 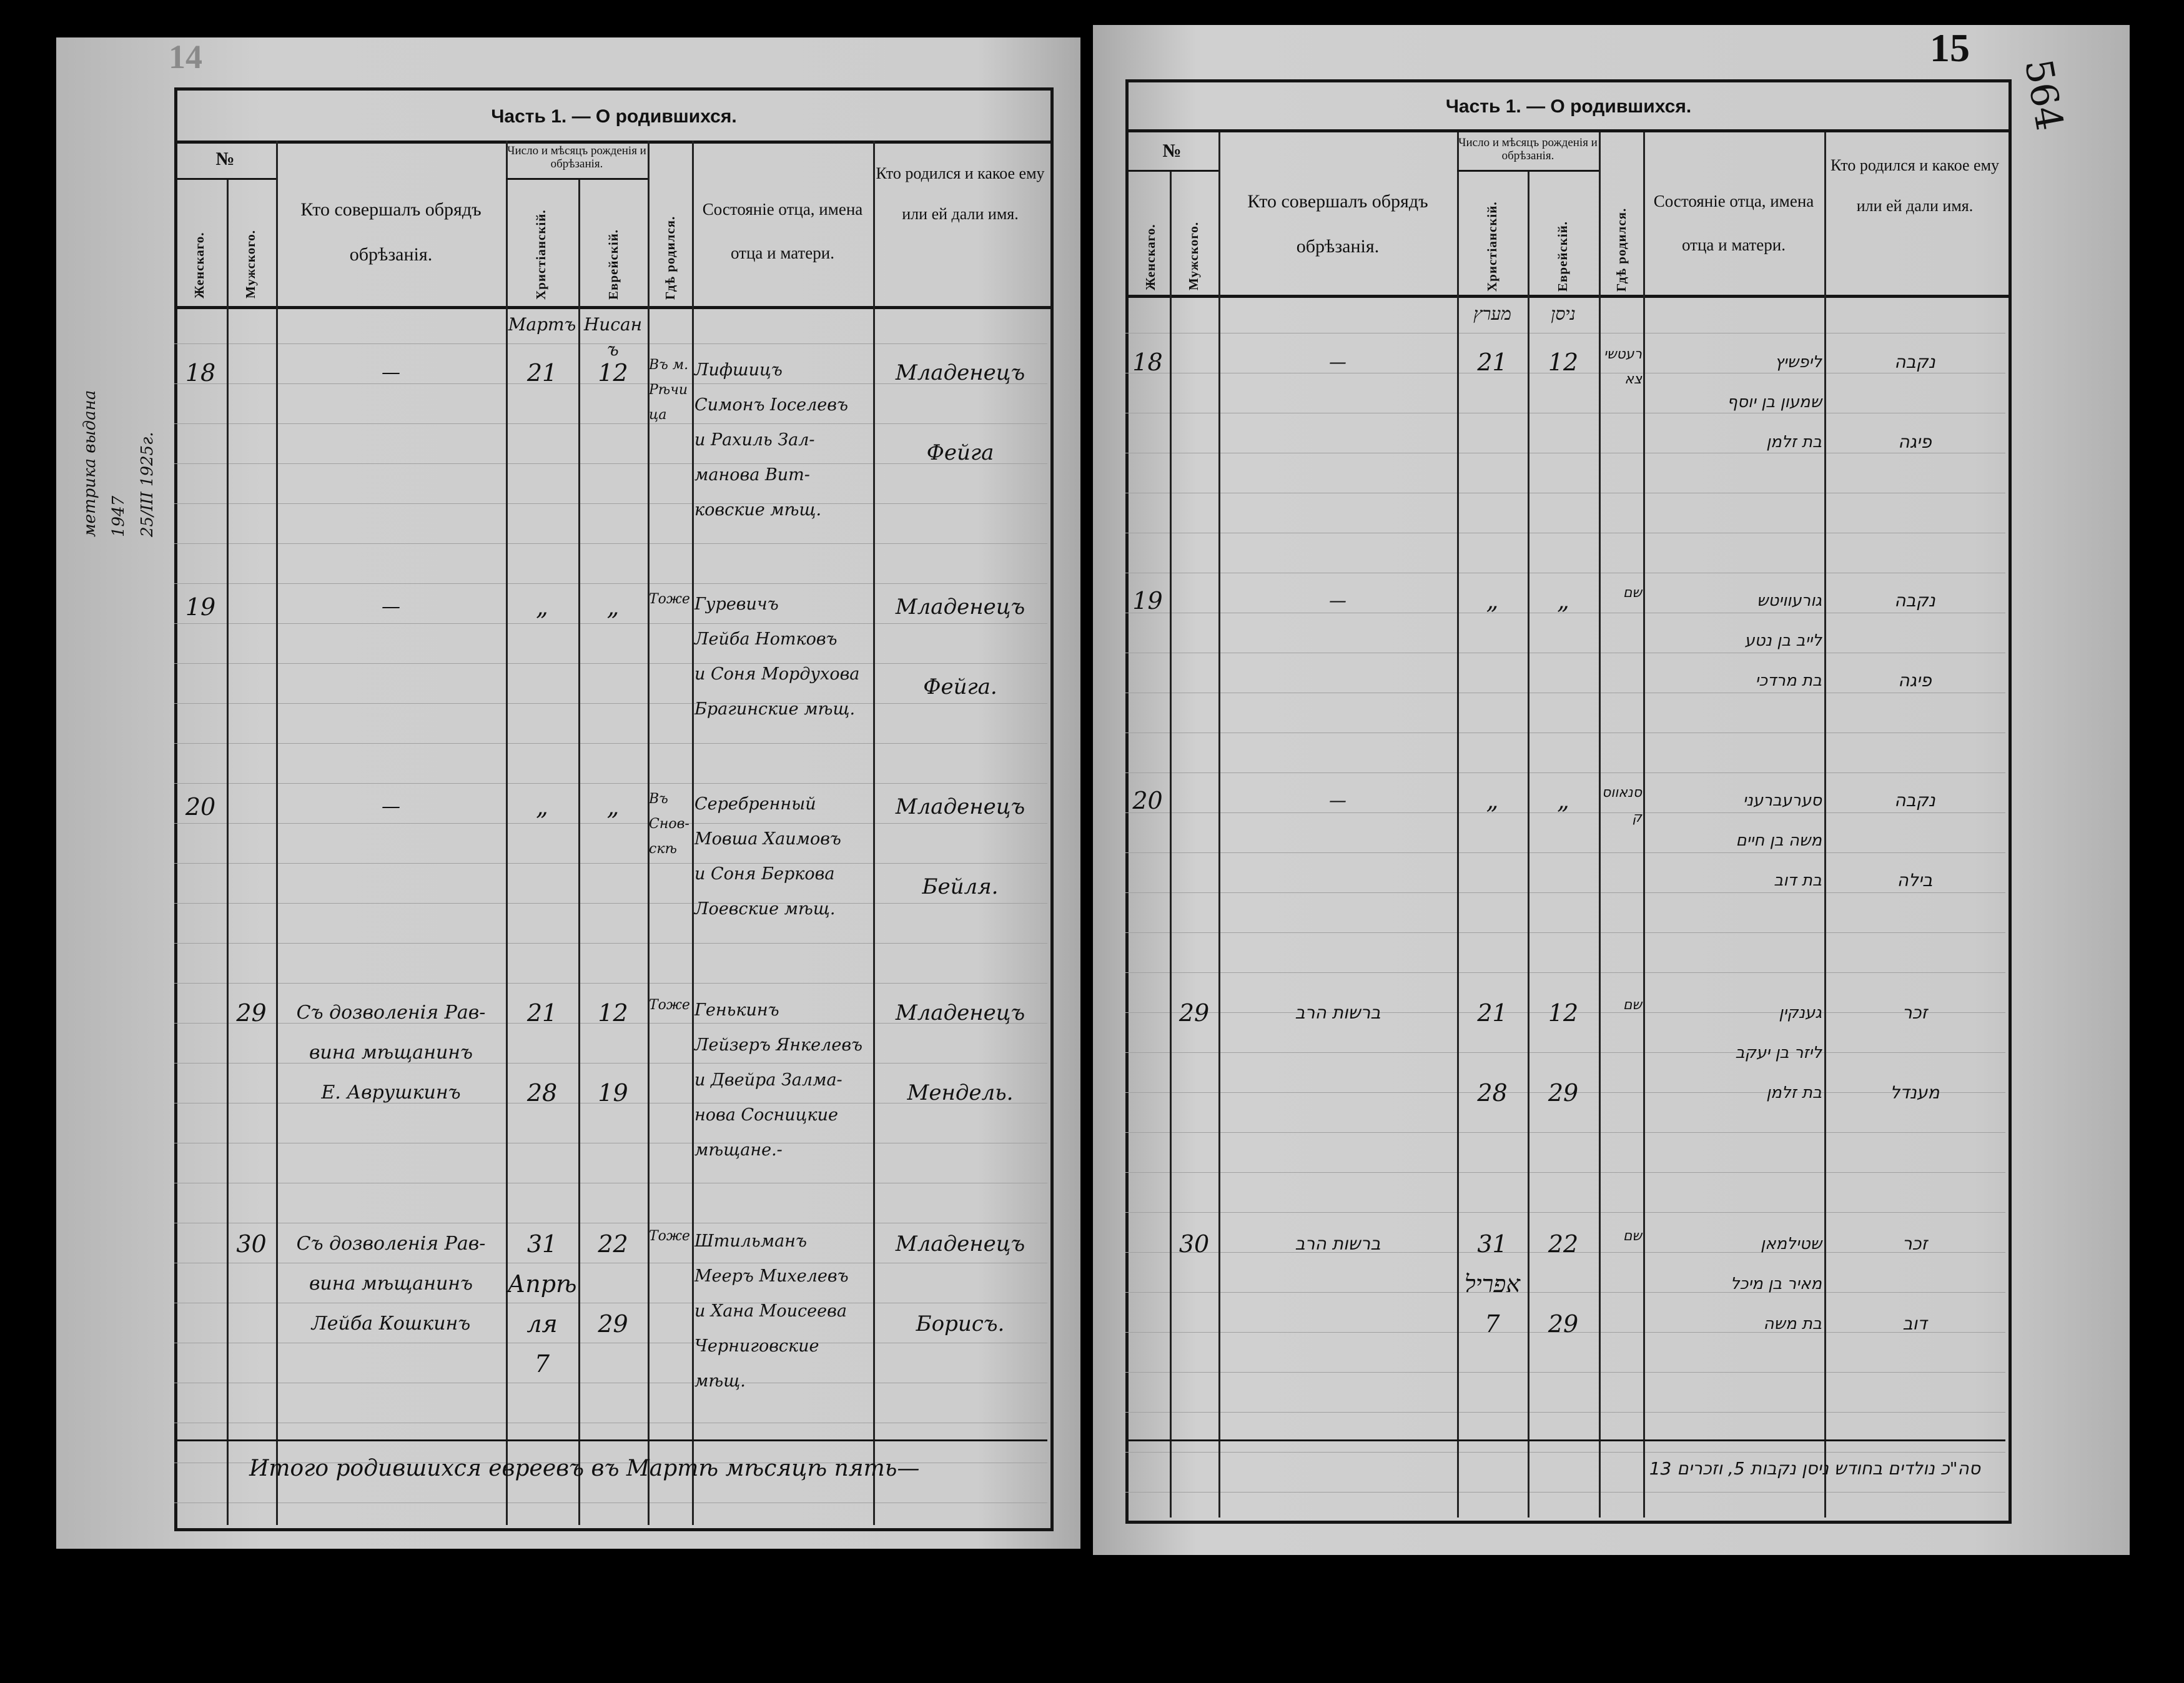 I want to click on month-jewish: Нисанъ, so click(x=613, y=337).